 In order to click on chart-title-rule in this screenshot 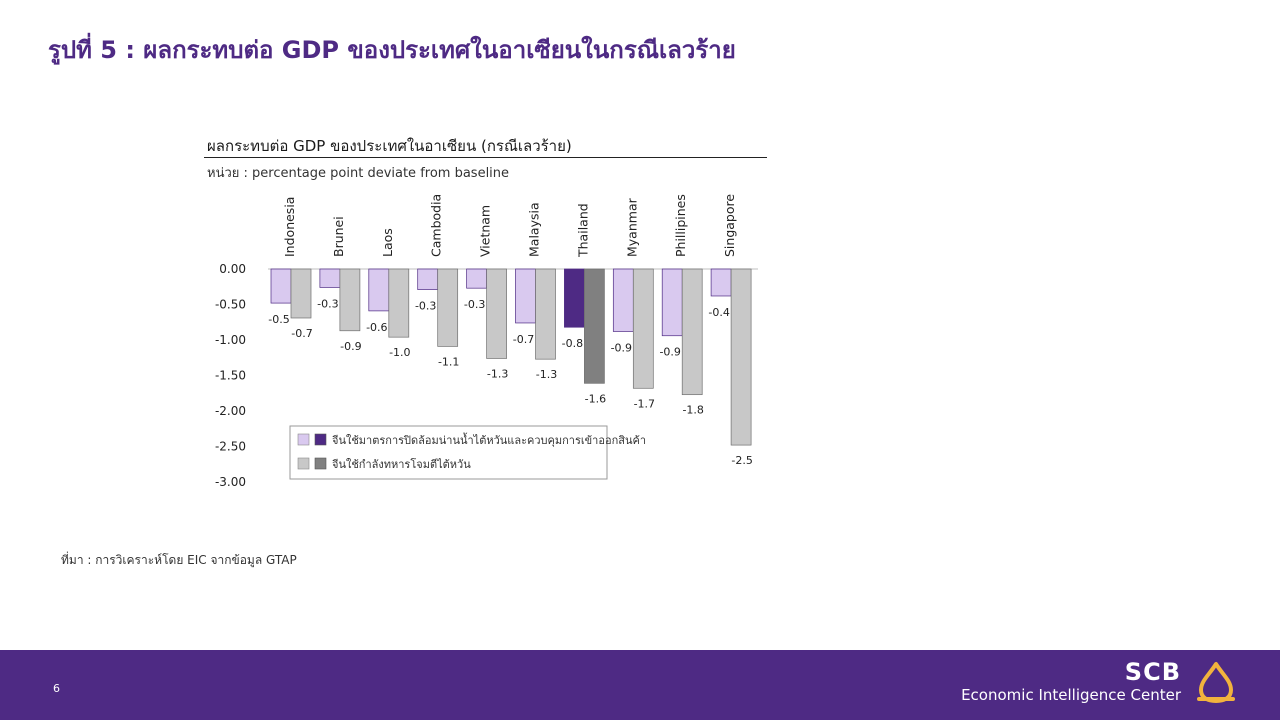, I will do `click(485, 157)`.